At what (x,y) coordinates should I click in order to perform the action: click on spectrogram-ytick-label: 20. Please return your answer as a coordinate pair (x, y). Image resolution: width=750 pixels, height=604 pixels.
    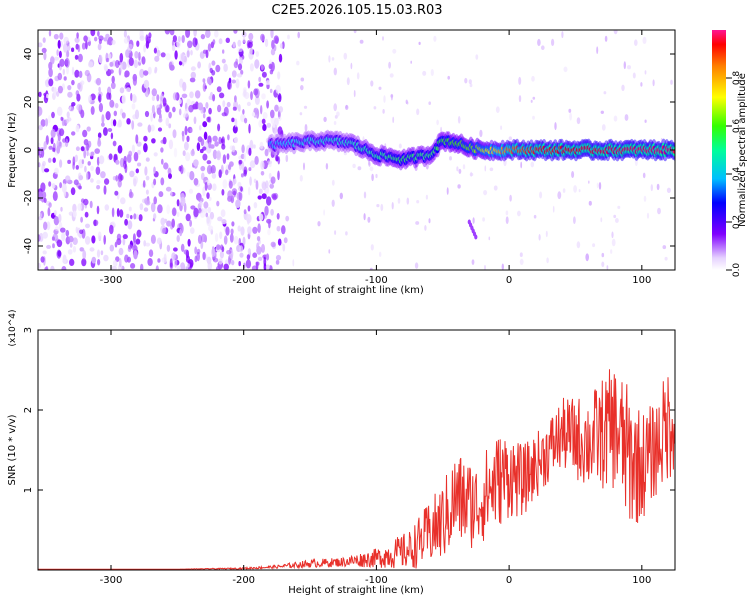
    Looking at the image, I should click on (28, 102).